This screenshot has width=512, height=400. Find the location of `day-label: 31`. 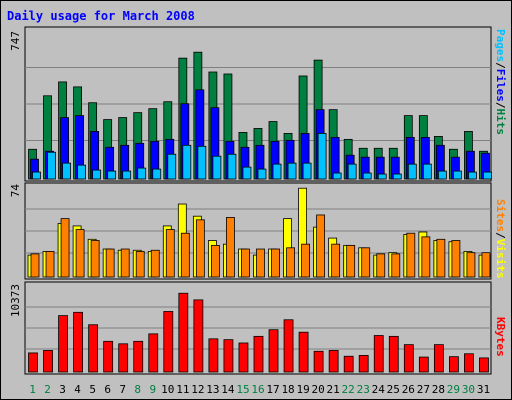

day-label: 31 is located at coordinates (483, 389).